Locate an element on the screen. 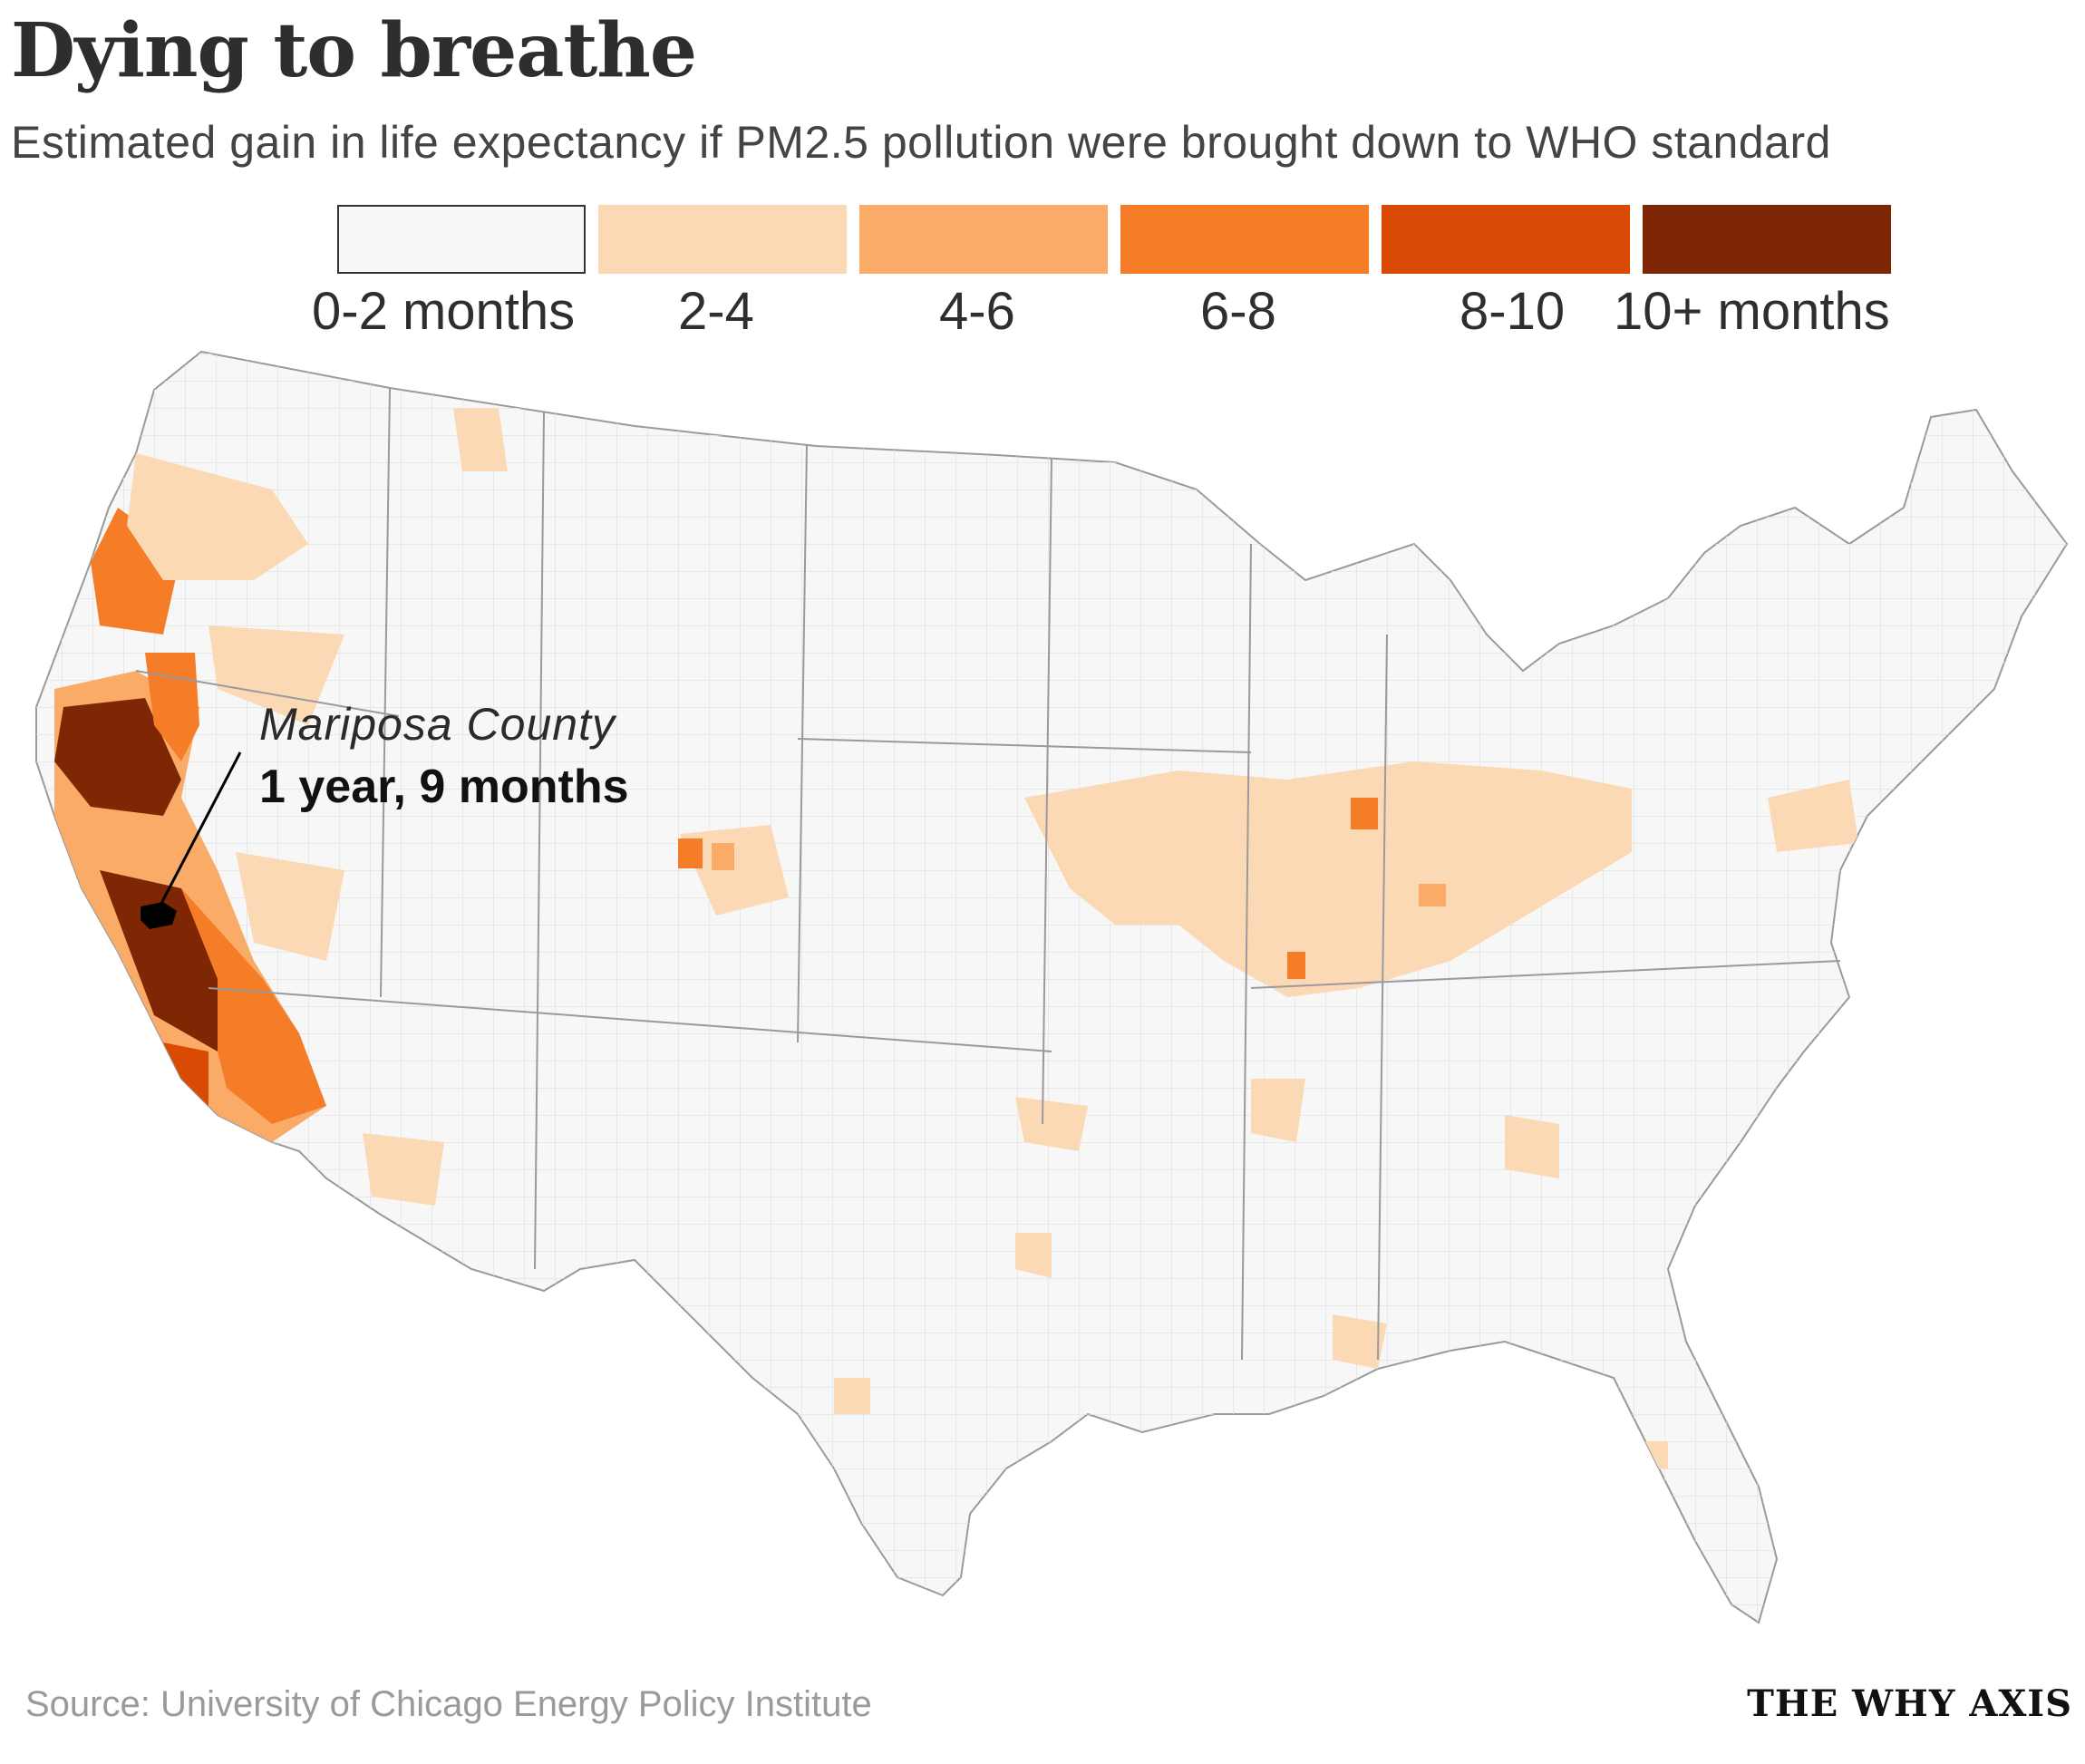 The image size is (2085, 1764). mariposa-county-shape is located at coordinates (159, 916).